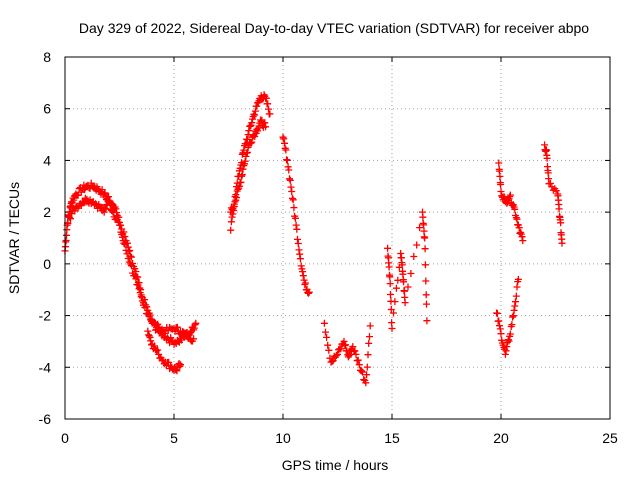  What do you see at coordinates (610, 438) in the screenshot?
I see `x-tick-label: 25` at bounding box center [610, 438].